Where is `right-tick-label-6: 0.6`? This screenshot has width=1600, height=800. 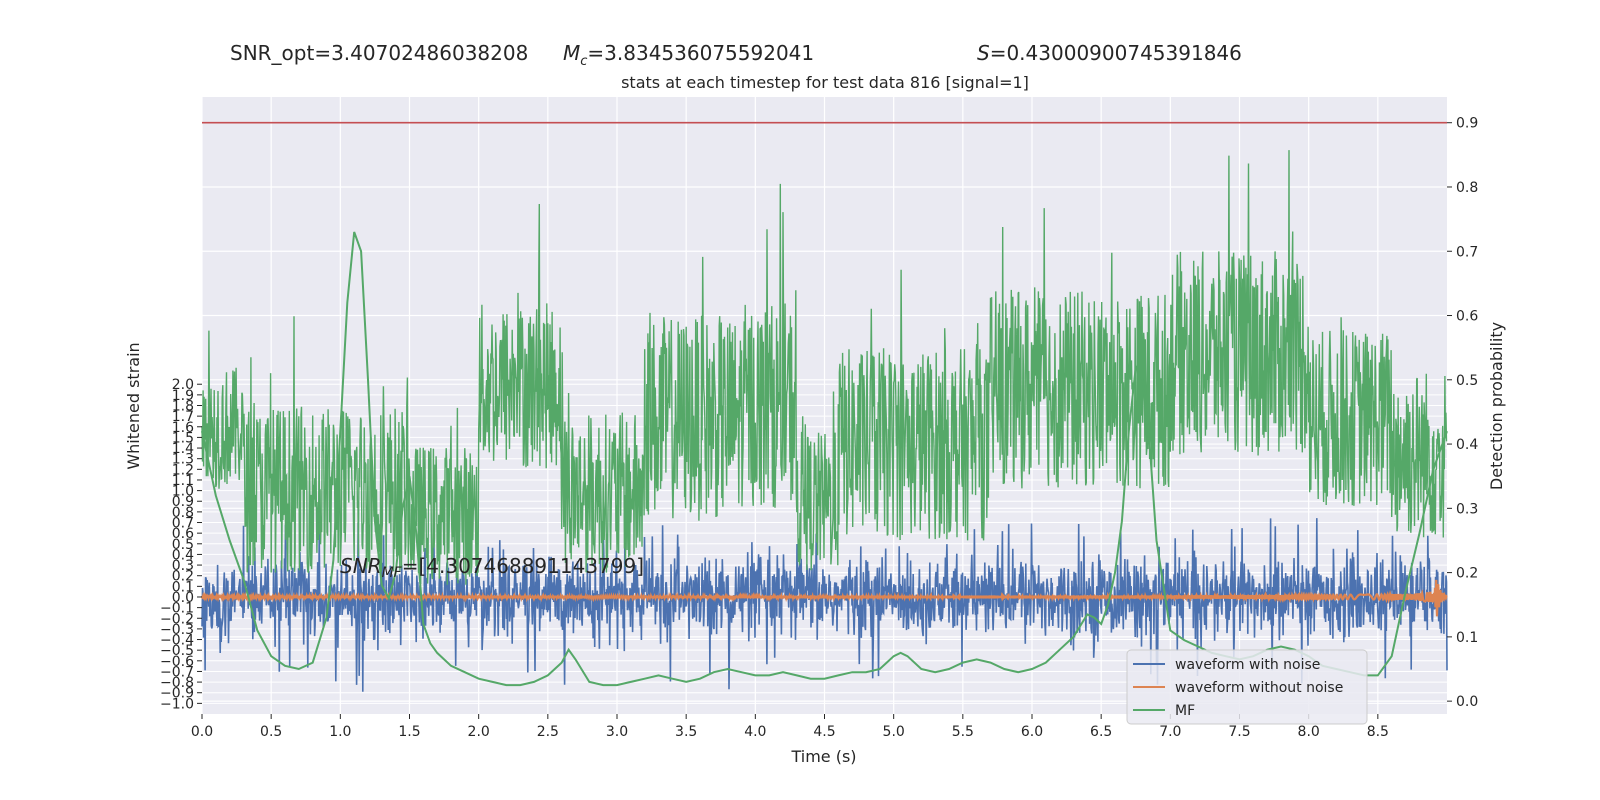
right-tick-label-6: 0.6 is located at coordinates (1467, 317).